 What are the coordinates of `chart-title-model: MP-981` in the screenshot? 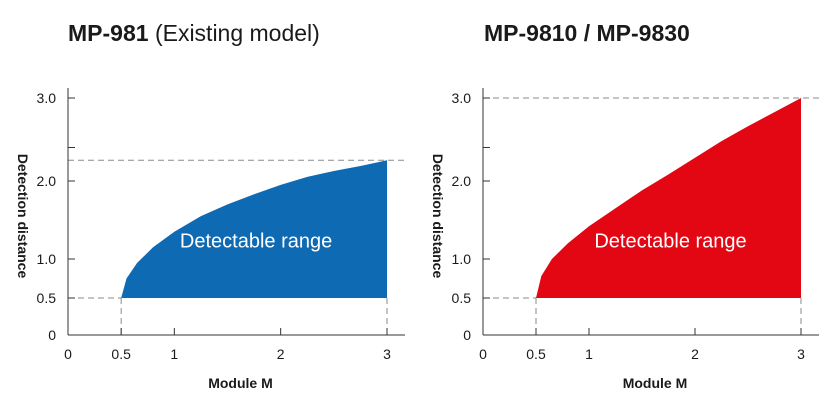 It's located at (108, 33).